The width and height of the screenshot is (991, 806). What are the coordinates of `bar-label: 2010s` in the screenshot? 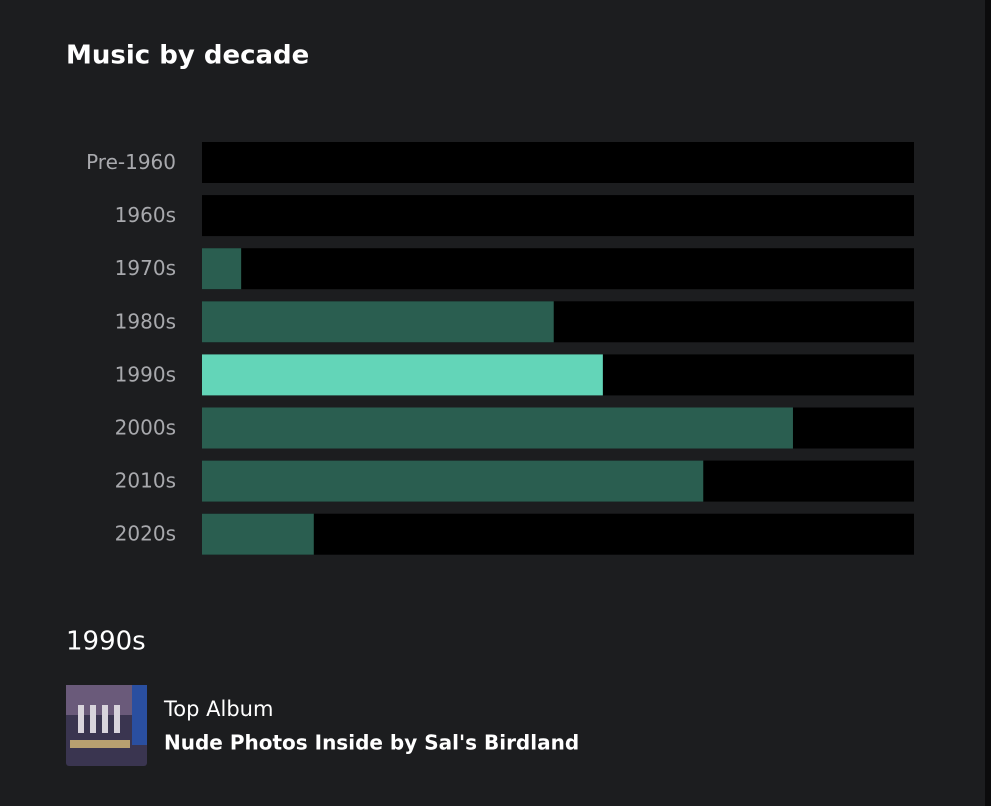 It's located at (145, 481).